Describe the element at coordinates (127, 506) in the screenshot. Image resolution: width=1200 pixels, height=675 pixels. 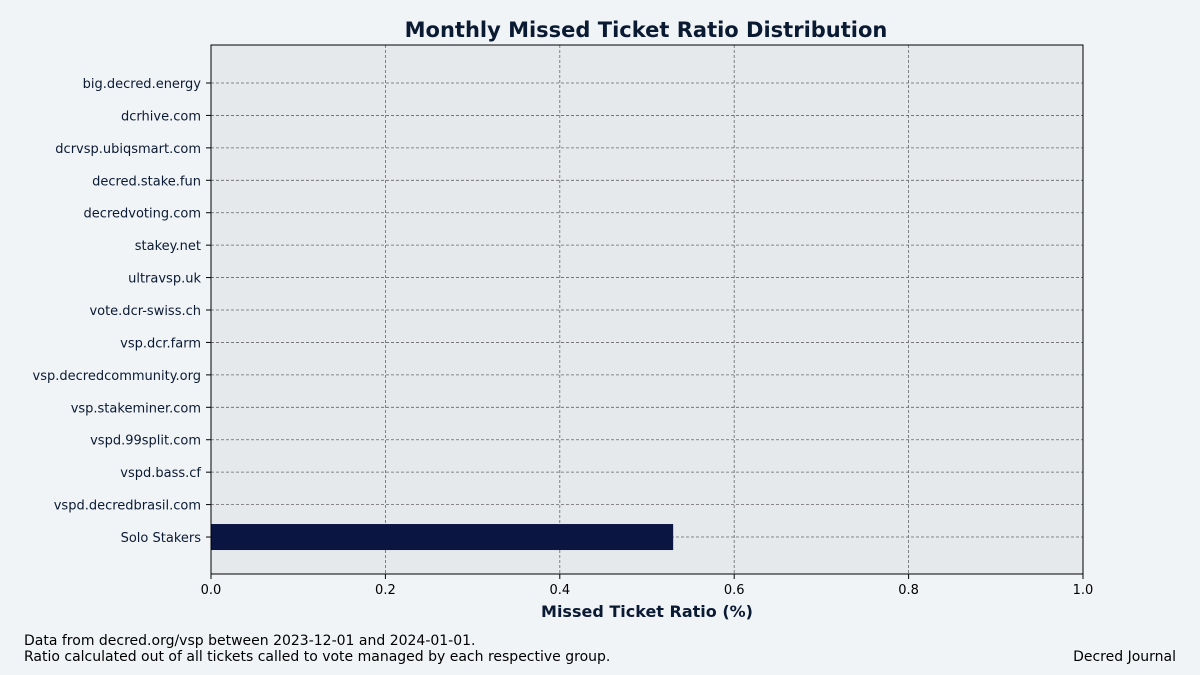
I see `y-tick-label: vspd.decredbrasil.com` at that location.